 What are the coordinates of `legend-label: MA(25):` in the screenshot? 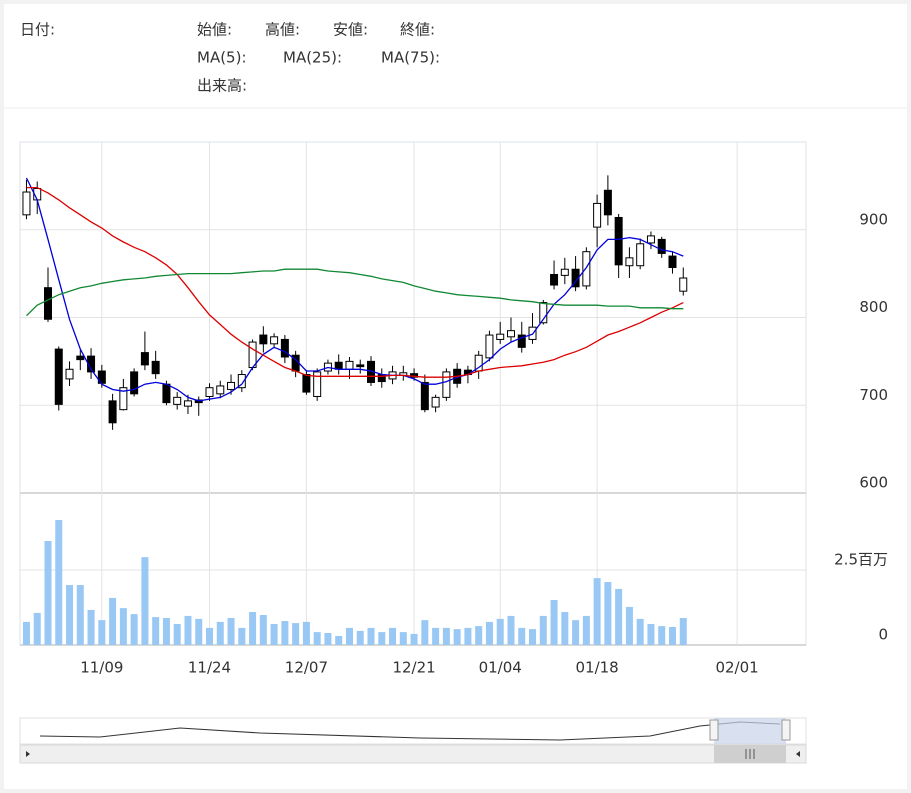 It's located at (312, 58).